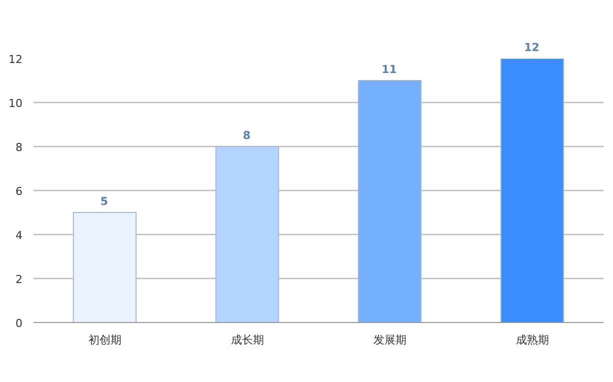 This screenshot has width=613, height=382. Describe the element at coordinates (532, 340) in the screenshot. I see `x-tick-label: 成熟期` at that location.